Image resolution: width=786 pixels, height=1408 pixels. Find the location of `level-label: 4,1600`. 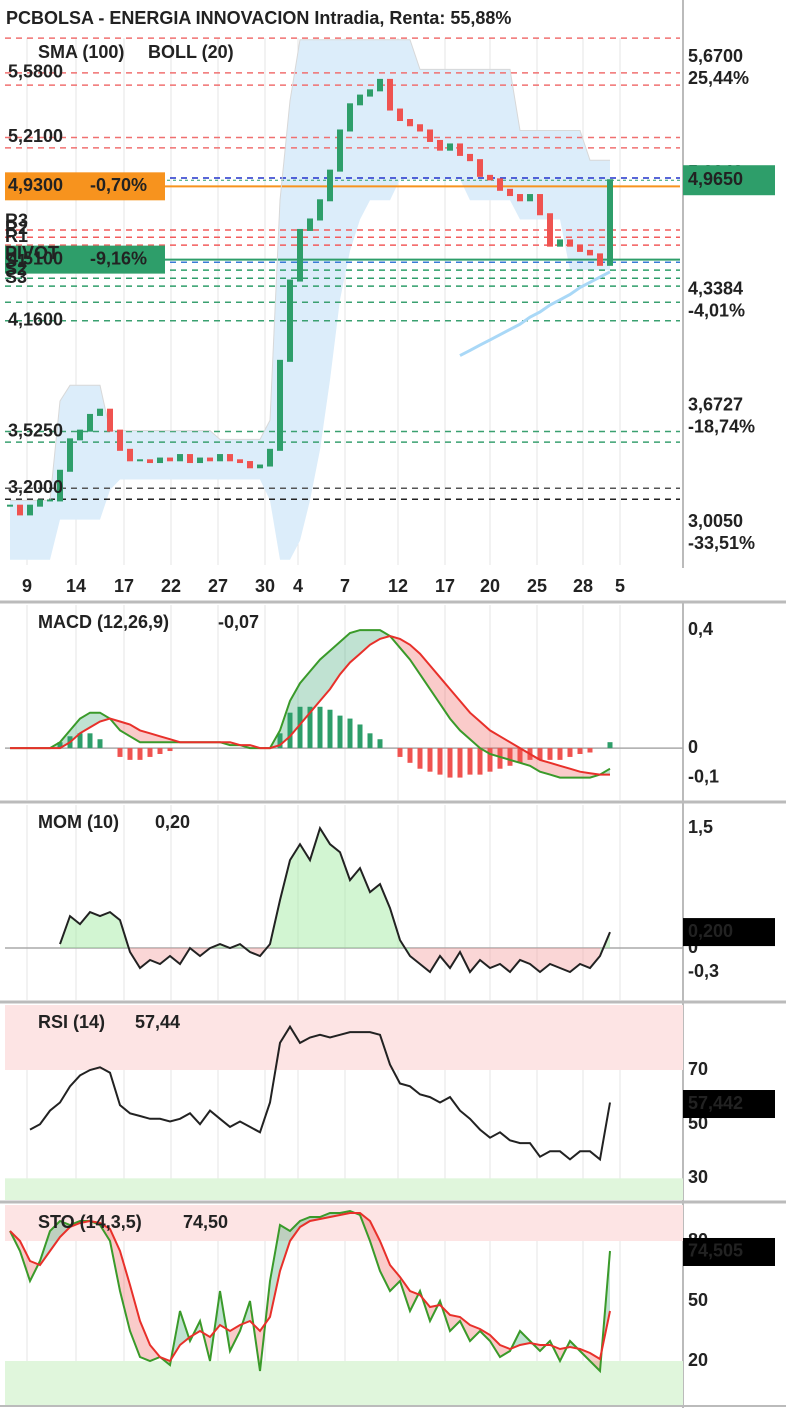

level-label: 4,1600 is located at coordinates (35, 319).